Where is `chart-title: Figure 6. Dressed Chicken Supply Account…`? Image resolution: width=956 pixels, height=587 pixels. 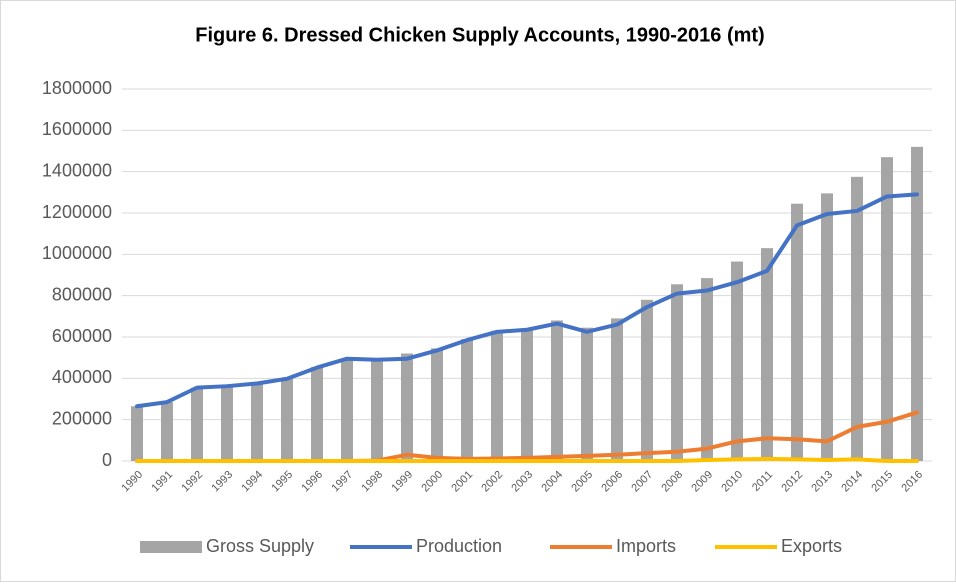
chart-title: Figure 6. Dressed Chicken Supply Account… is located at coordinates (479, 35).